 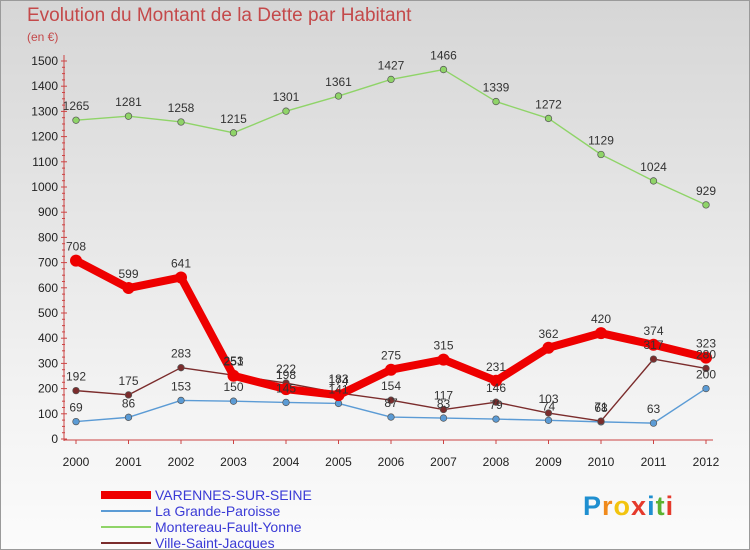 I want to click on data-label: 1281, so click(x=128, y=102).